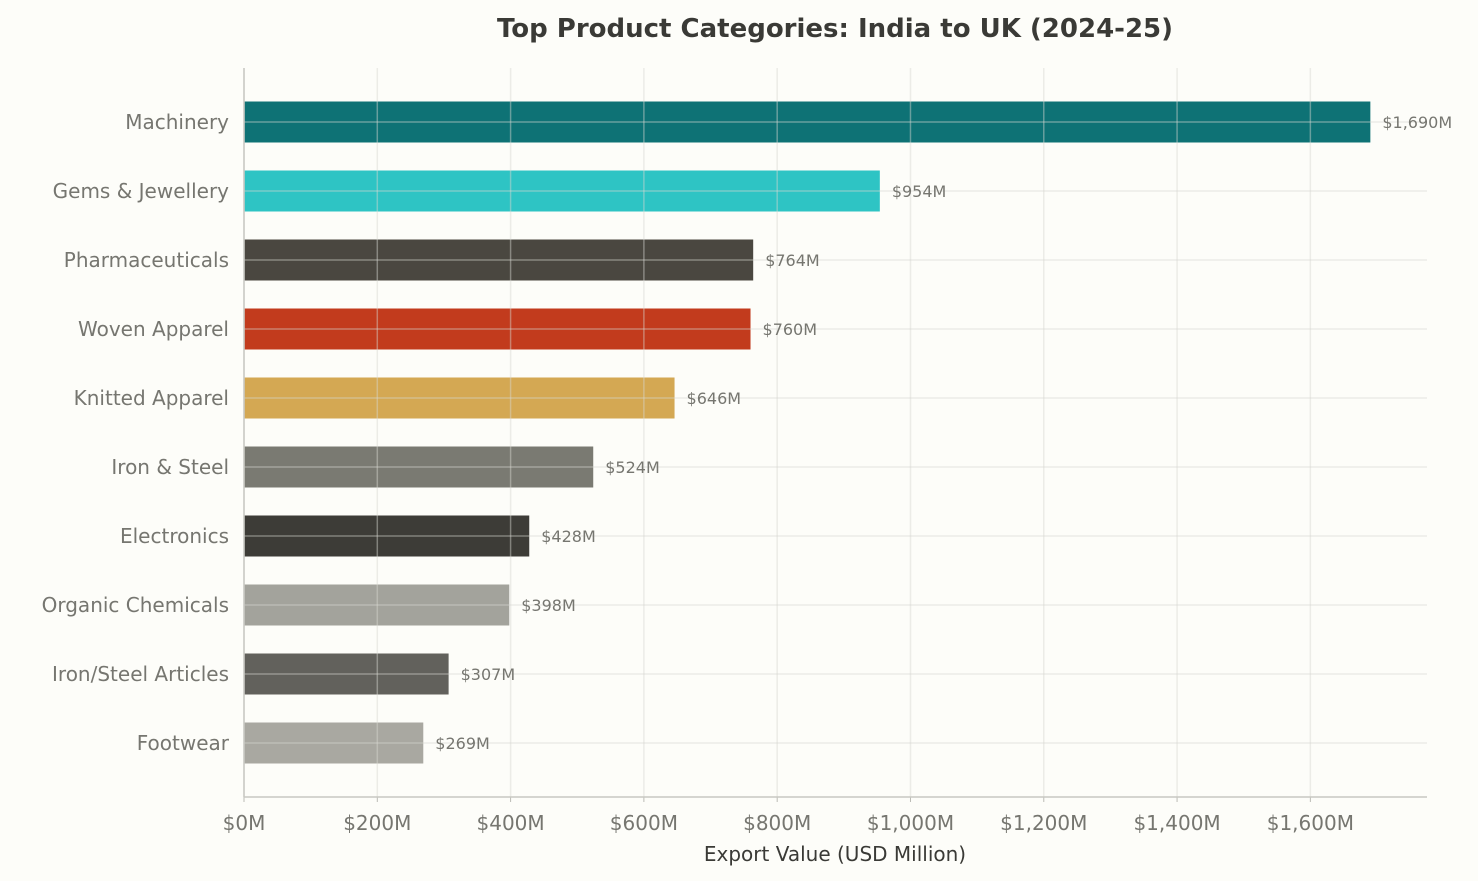  I want to click on category-label: Iron & Steel, so click(170, 467).